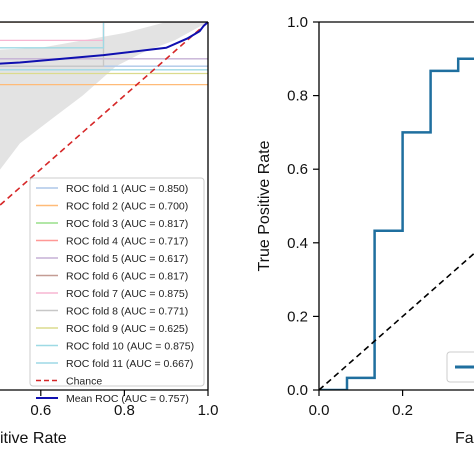 Image resolution: width=474 pixels, height=474 pixels. What do you see at coordinates (129, 364) in the screenshot?
I see `left-legend-label-roc-fold-11-auc-0-667: ROC fold 11 (AUC = 0.667)` at bounding box center [129, 364].